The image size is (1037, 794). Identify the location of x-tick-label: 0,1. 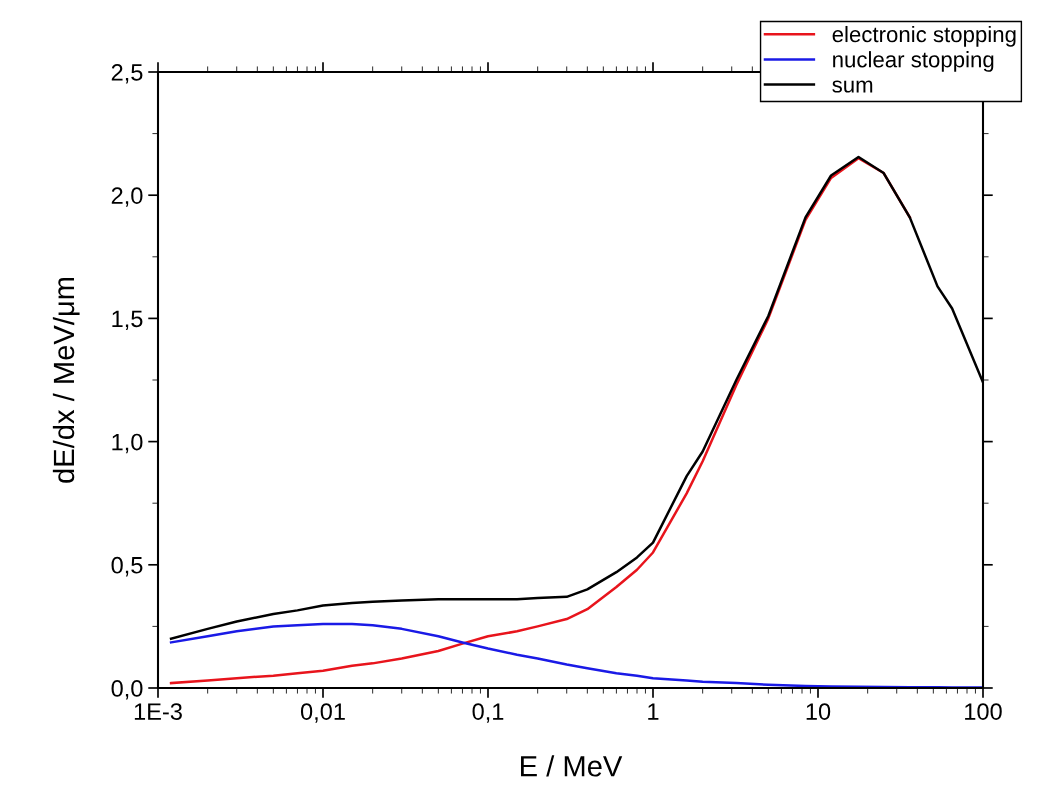
(488, 713).